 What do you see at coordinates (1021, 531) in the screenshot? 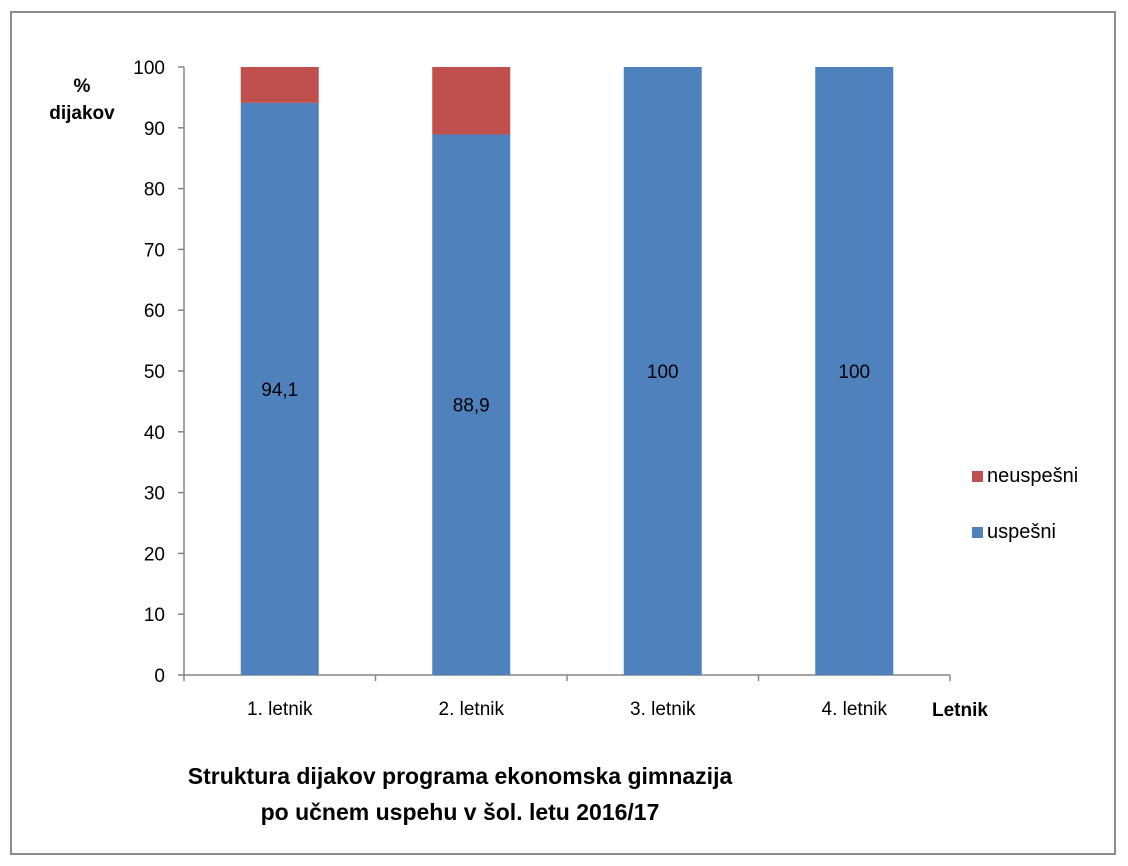
I see `legend-label-uspesni: uspešni` at bounding box center [1021, 531].